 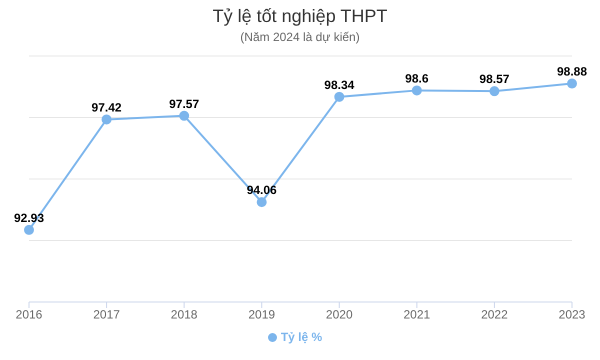 I want to click on data-label: 97.42, so click(x=107, y=107).